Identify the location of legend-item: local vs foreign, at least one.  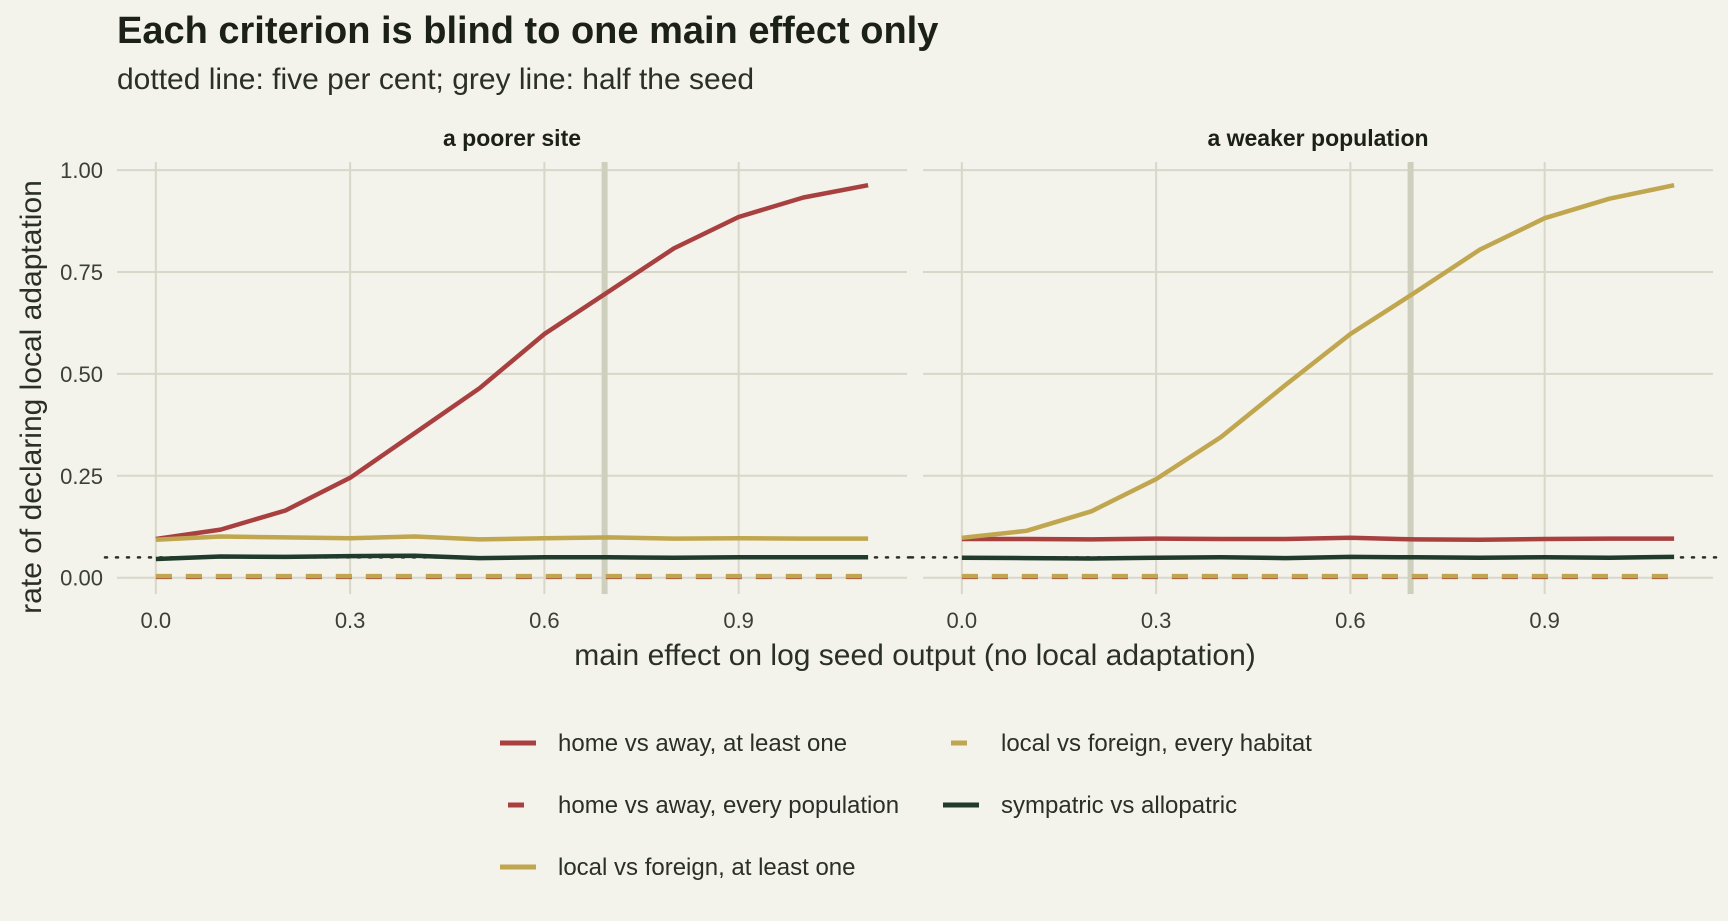
(678, 867).